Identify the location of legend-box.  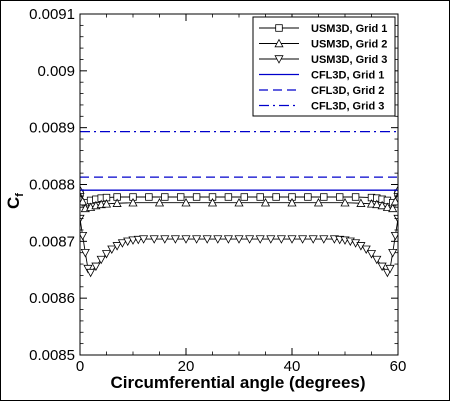
(324, 66).